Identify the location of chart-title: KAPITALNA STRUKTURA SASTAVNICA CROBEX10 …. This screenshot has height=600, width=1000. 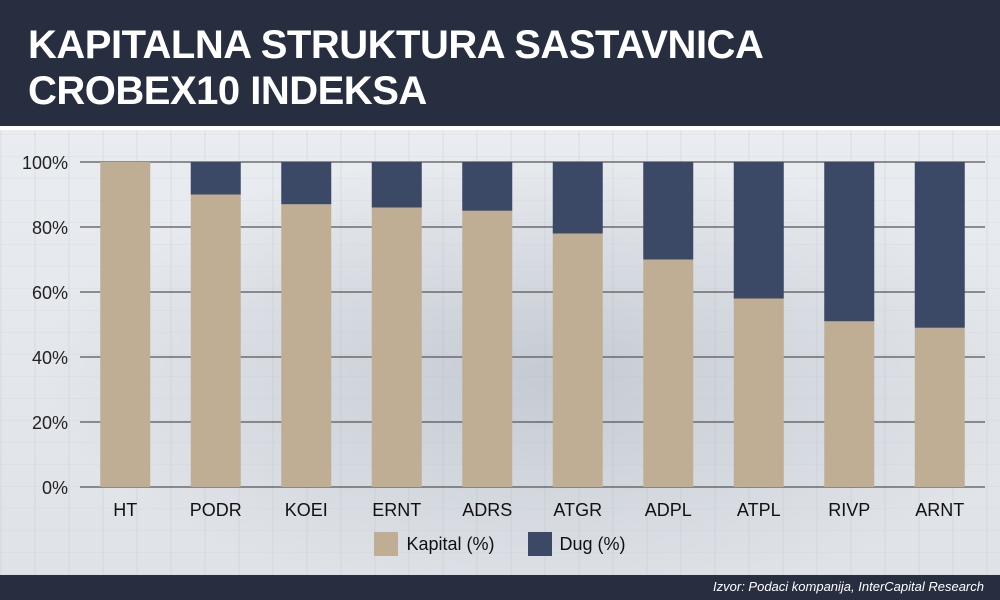
(395, 68).